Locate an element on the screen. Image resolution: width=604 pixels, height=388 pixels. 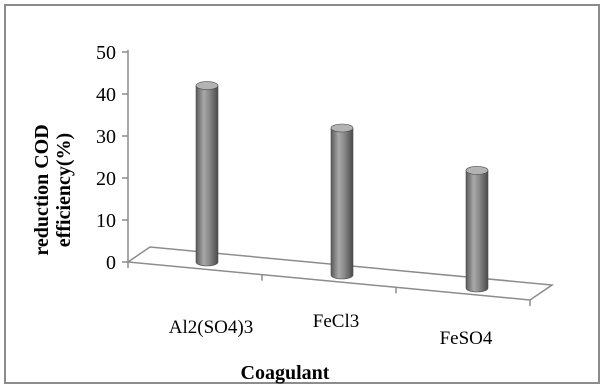
category-label: FeCl3 is located at coordinates (336, 321).